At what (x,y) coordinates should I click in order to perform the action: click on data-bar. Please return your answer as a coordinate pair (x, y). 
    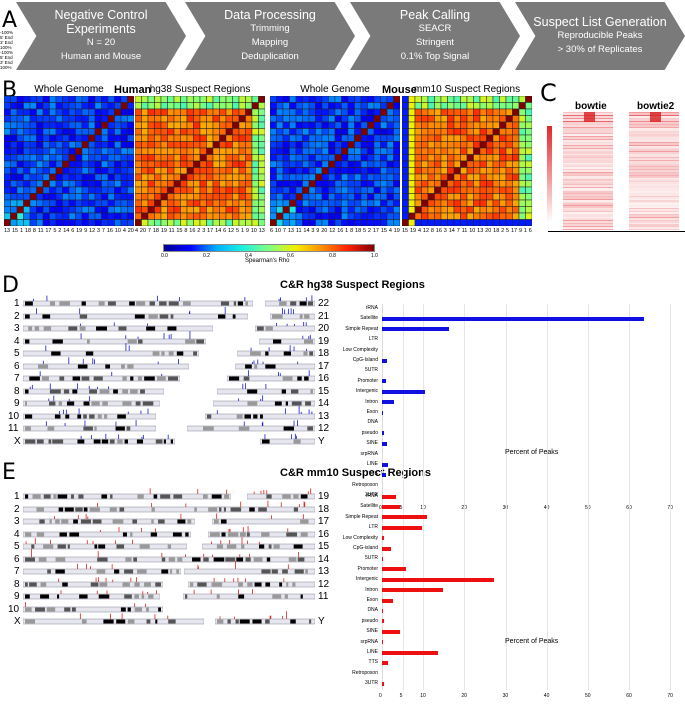
    Looking at the image, I should click on (438, 579).